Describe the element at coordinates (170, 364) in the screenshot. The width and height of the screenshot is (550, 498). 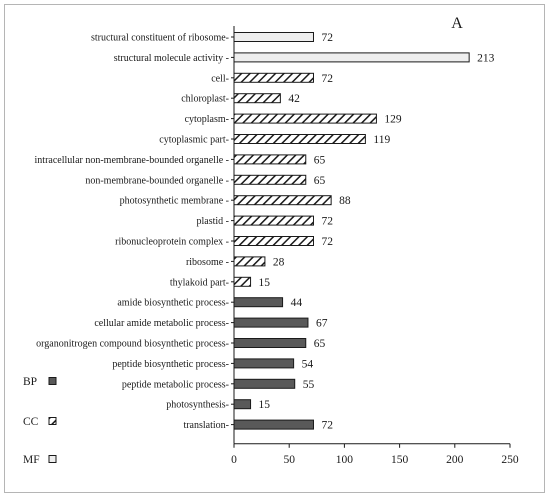
I see `category-label: peptide biosynthetic process-` at that location.